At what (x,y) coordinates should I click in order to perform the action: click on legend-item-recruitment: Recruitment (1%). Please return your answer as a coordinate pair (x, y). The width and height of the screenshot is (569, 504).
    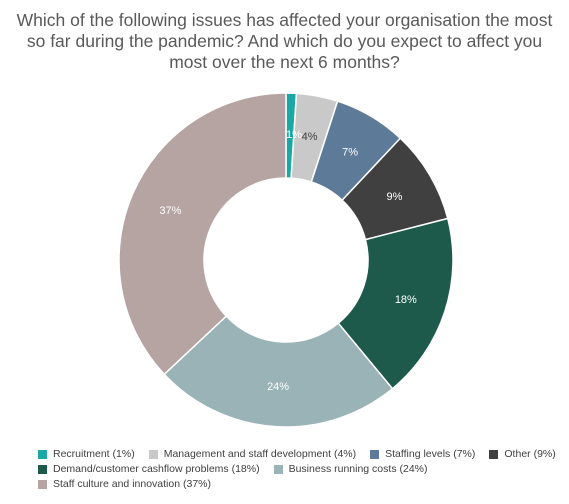
    Looking at the image, I should click on (86, 454).